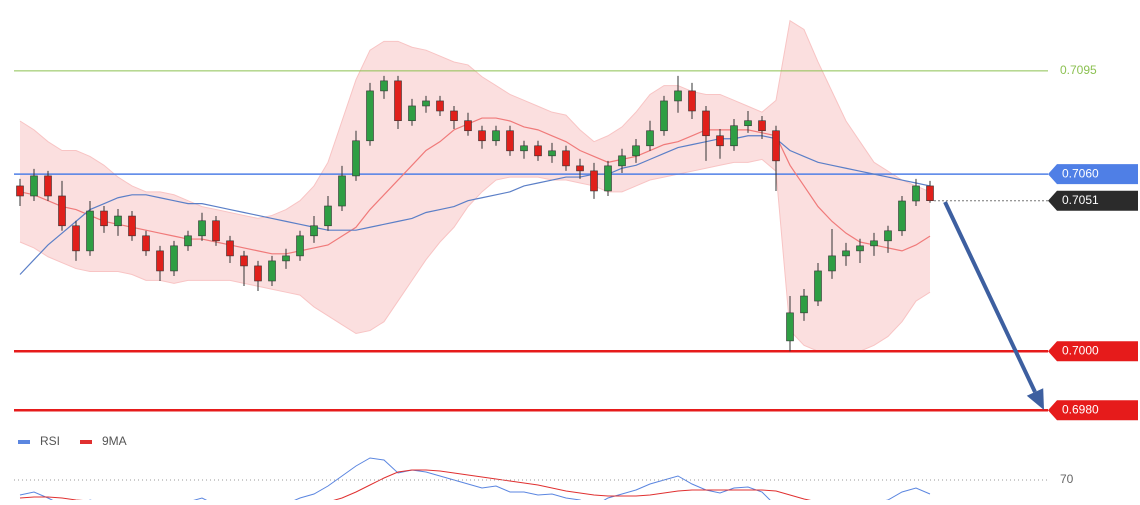  What do you see at coordinates (50, 441) in the screenshot?
I see `legend-label: RSI` at bounding box center [50, 441].